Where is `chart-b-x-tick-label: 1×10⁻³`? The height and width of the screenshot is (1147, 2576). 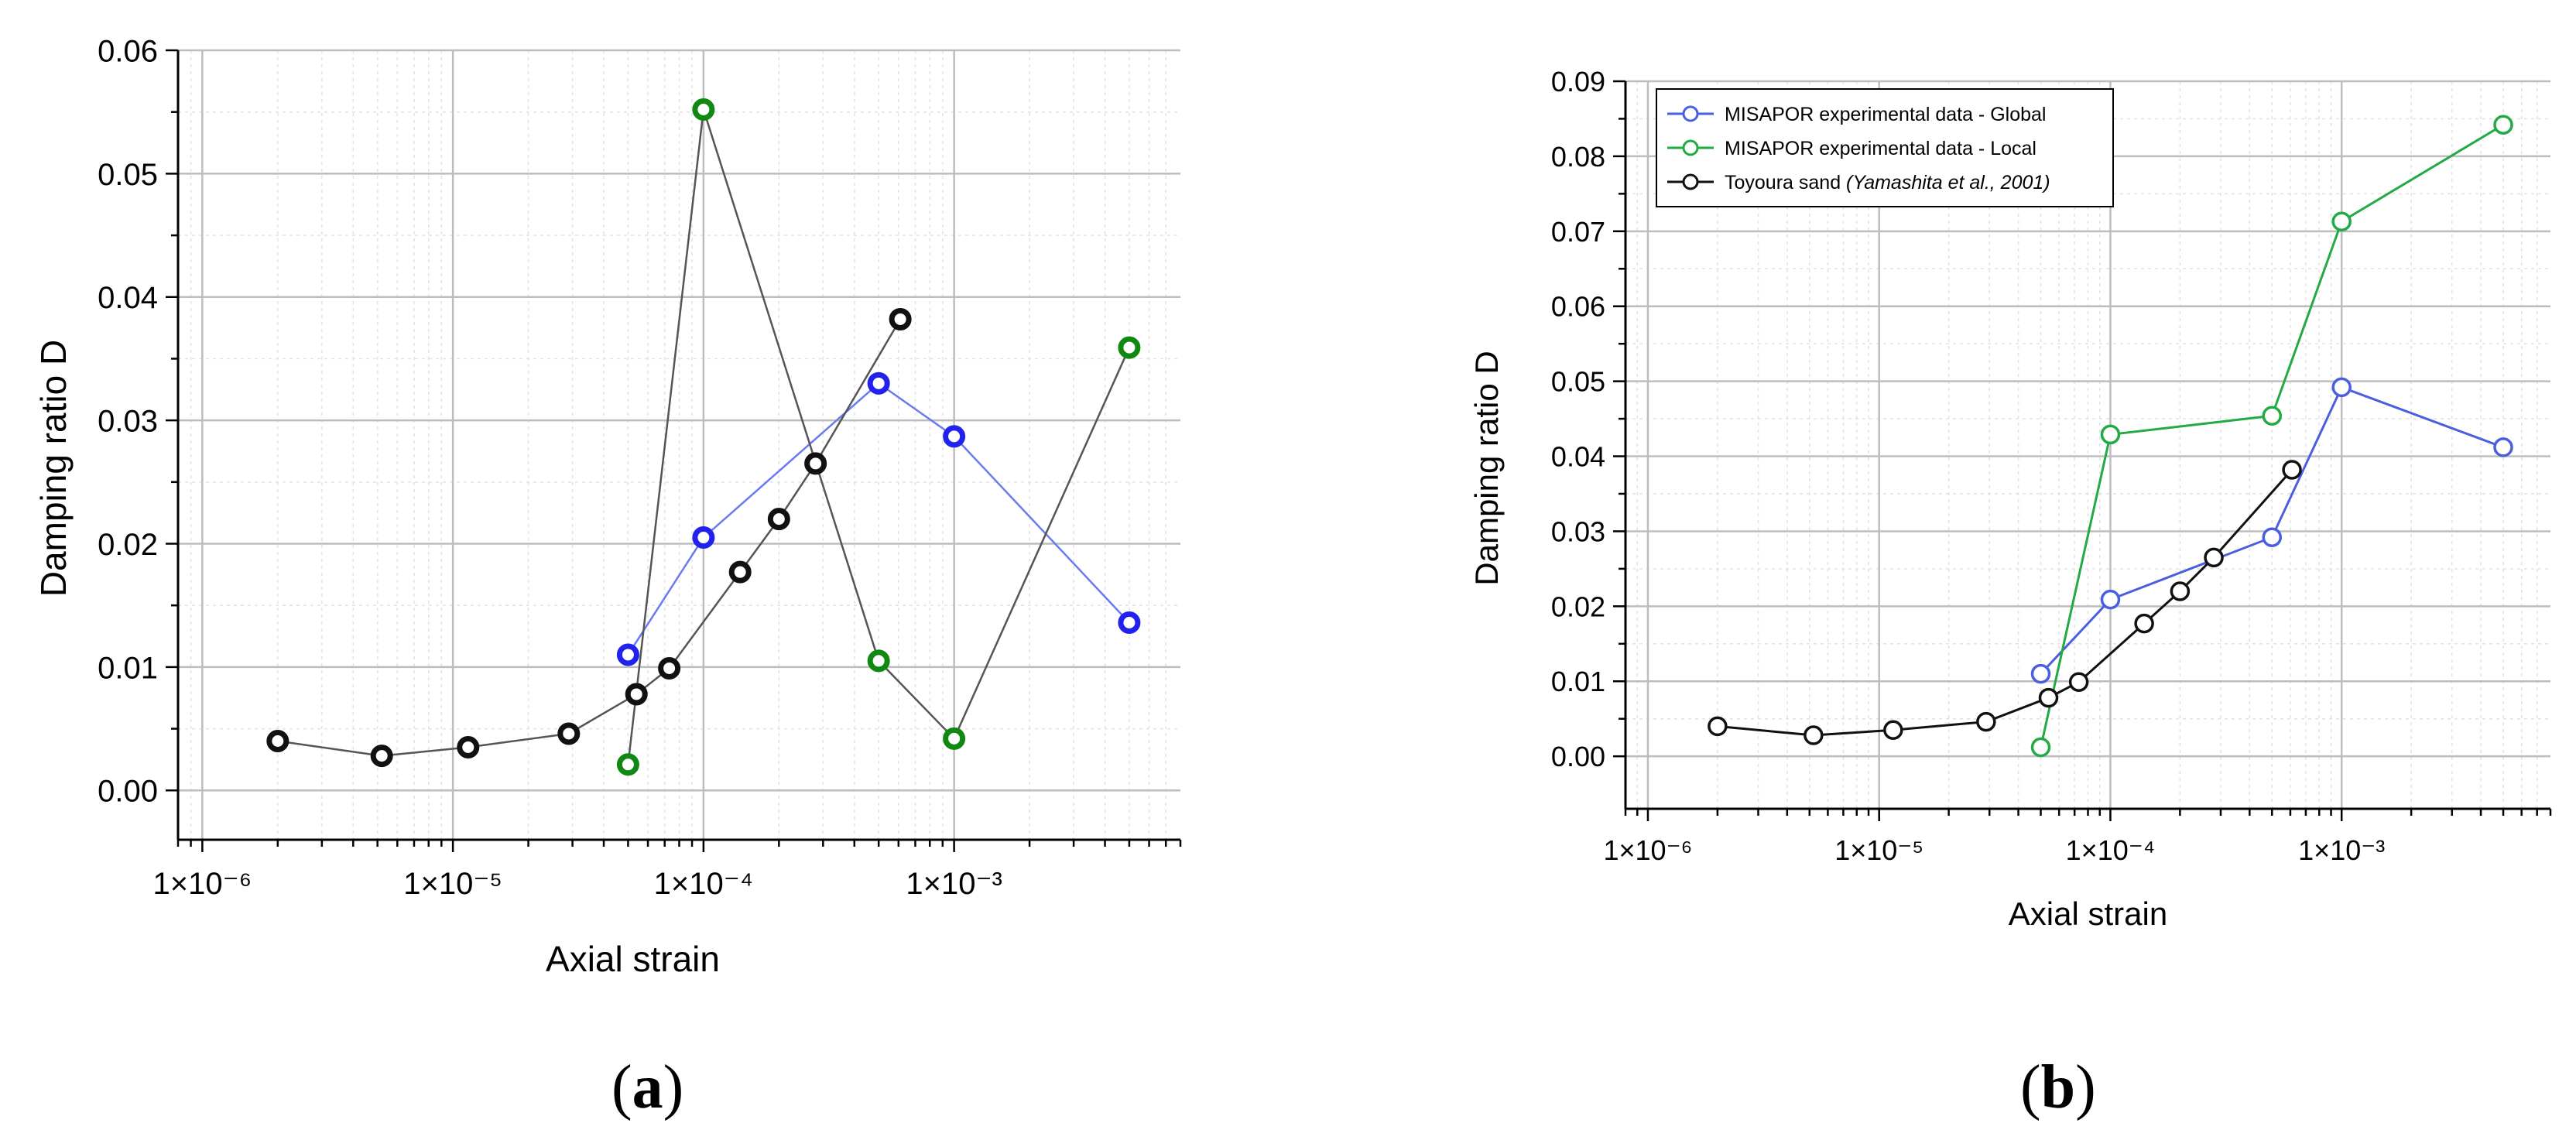 chart-b-x-tick-label: 1×10⁻³ is located at coordinates (2341, 850).